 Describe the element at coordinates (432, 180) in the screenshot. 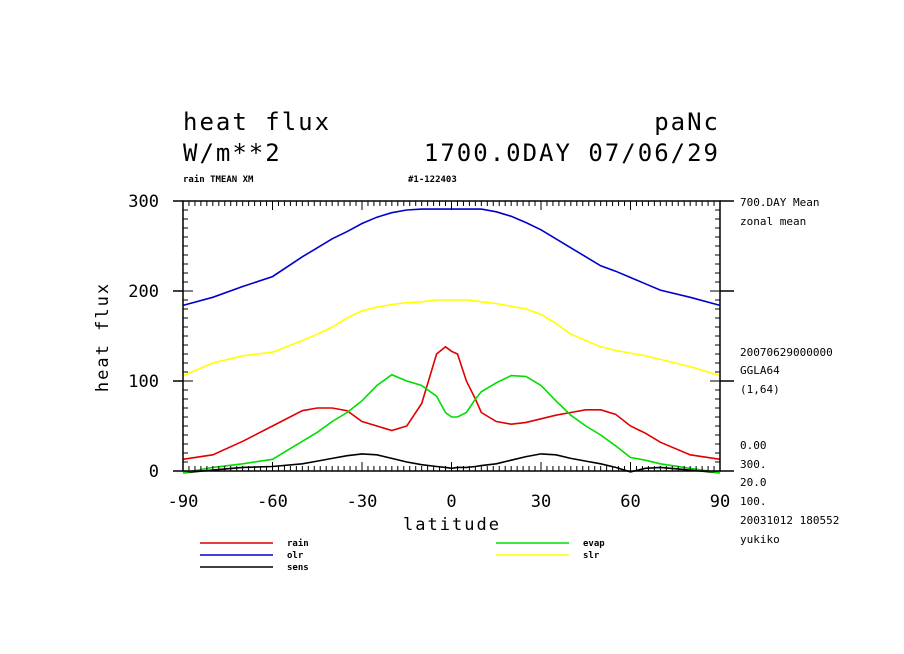

I see `subtitle-mid: #1-122403` at that location.